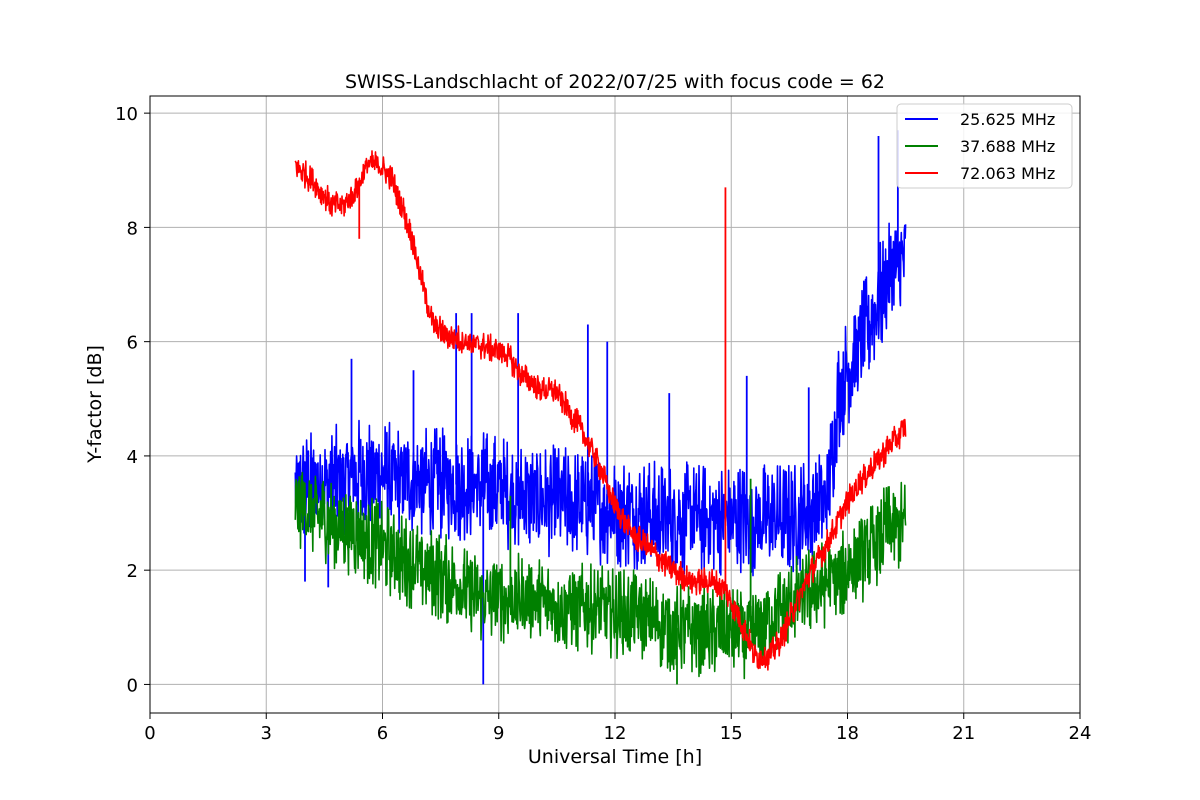 The image size is (1200, 800). Describe the element at coordinates (615, 733) in the screenshot. I see `x-tick-label: 12` at that location.